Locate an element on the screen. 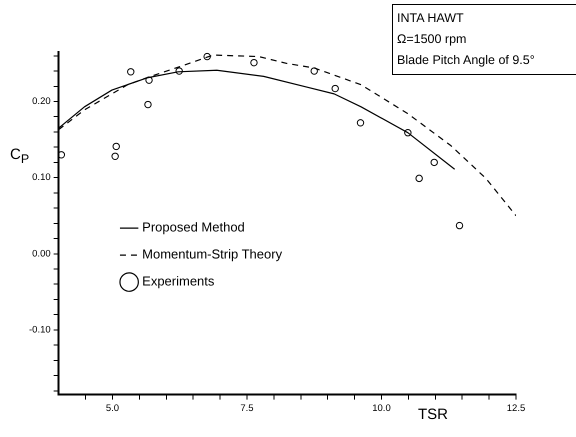  y-tick-label: 0.20 is located at coordinates (41, 102).